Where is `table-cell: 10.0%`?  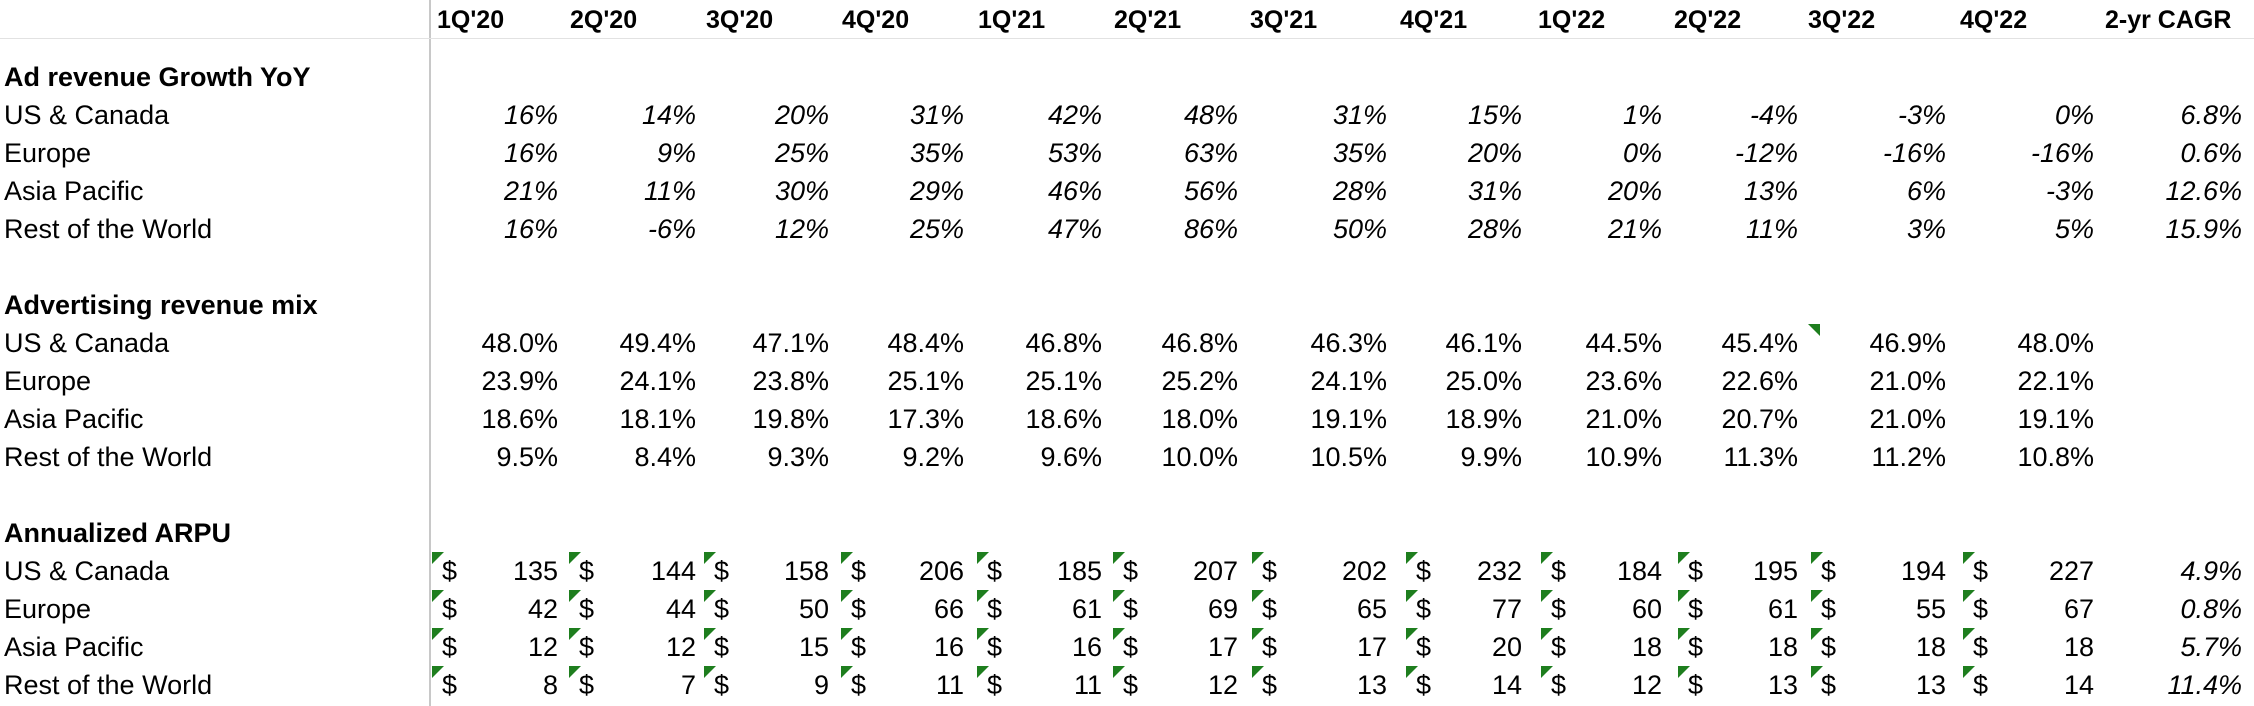 table-cell: 10.0% is located at coordinates (1199, 457).